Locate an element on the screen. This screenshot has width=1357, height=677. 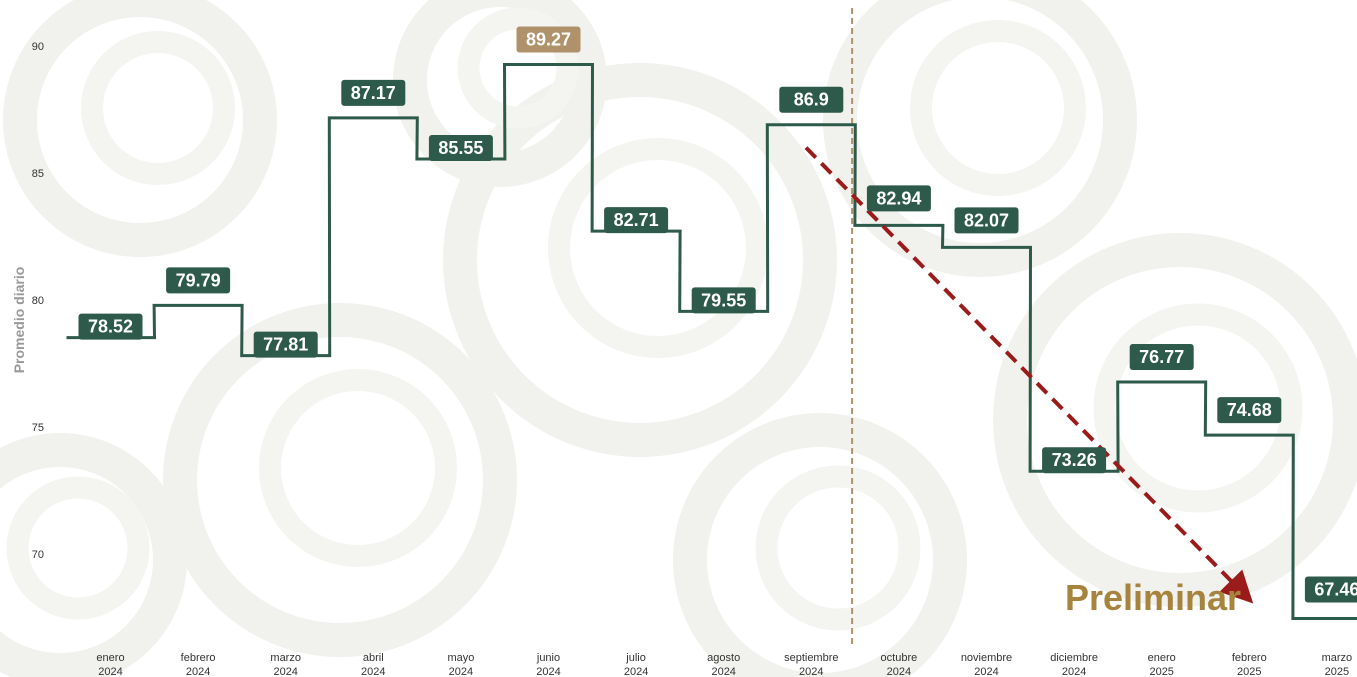
data-label: 77.81 is located at coordinates (285, 345).